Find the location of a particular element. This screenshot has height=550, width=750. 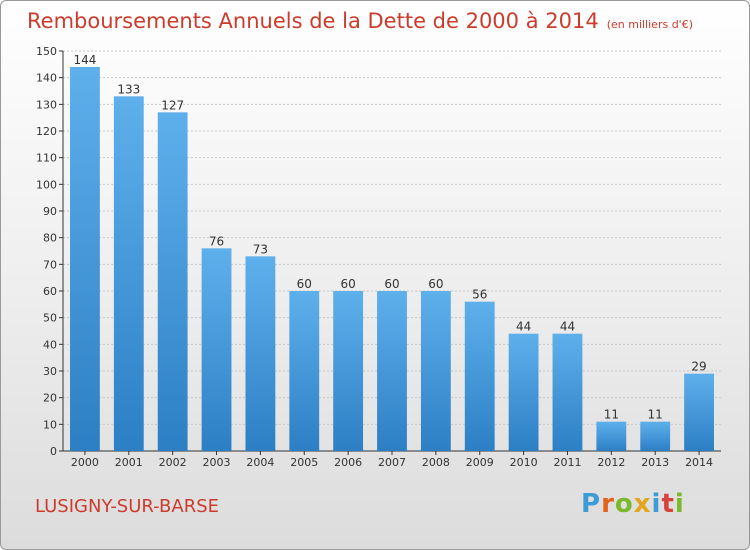

data-label: 144 is located at coordinates (84, 60).